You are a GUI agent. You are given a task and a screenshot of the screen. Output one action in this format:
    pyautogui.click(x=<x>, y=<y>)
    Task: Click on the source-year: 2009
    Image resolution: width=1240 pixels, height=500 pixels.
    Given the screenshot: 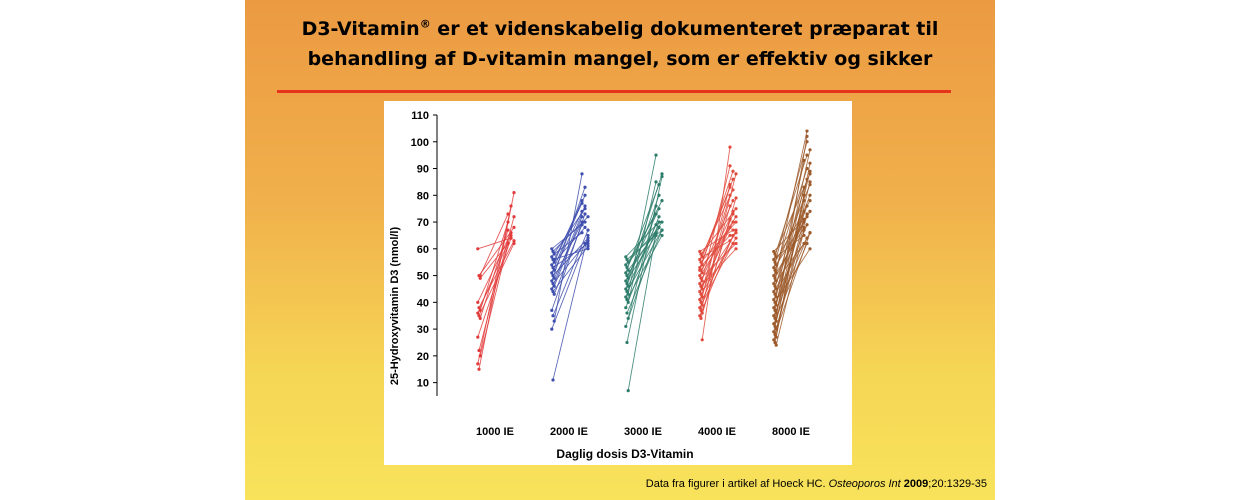 What is the action you would take?
    pyautogui.click(x=916, y=484)
    